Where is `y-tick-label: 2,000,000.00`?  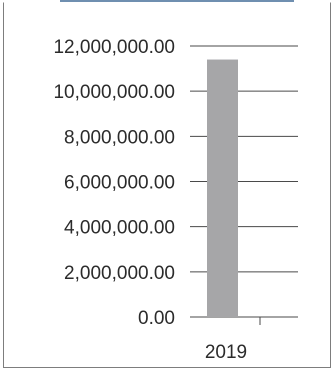
y-tick-label: 2,000,000.00 is located at coordinates (119, 273).